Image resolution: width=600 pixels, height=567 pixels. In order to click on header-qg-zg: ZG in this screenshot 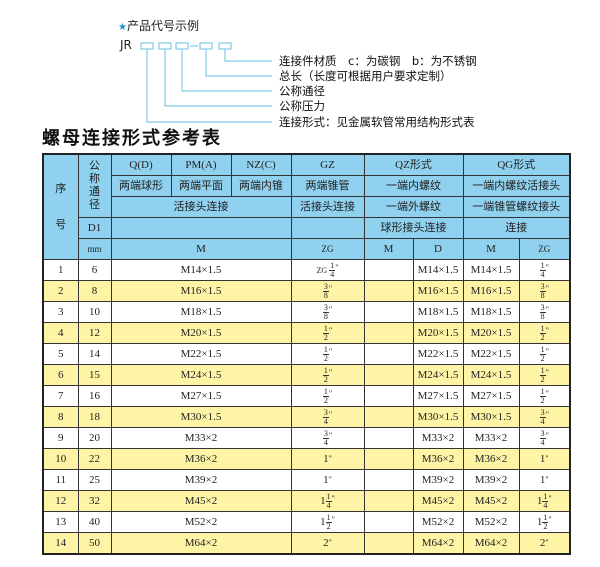, I will do `click(544, 249)`.